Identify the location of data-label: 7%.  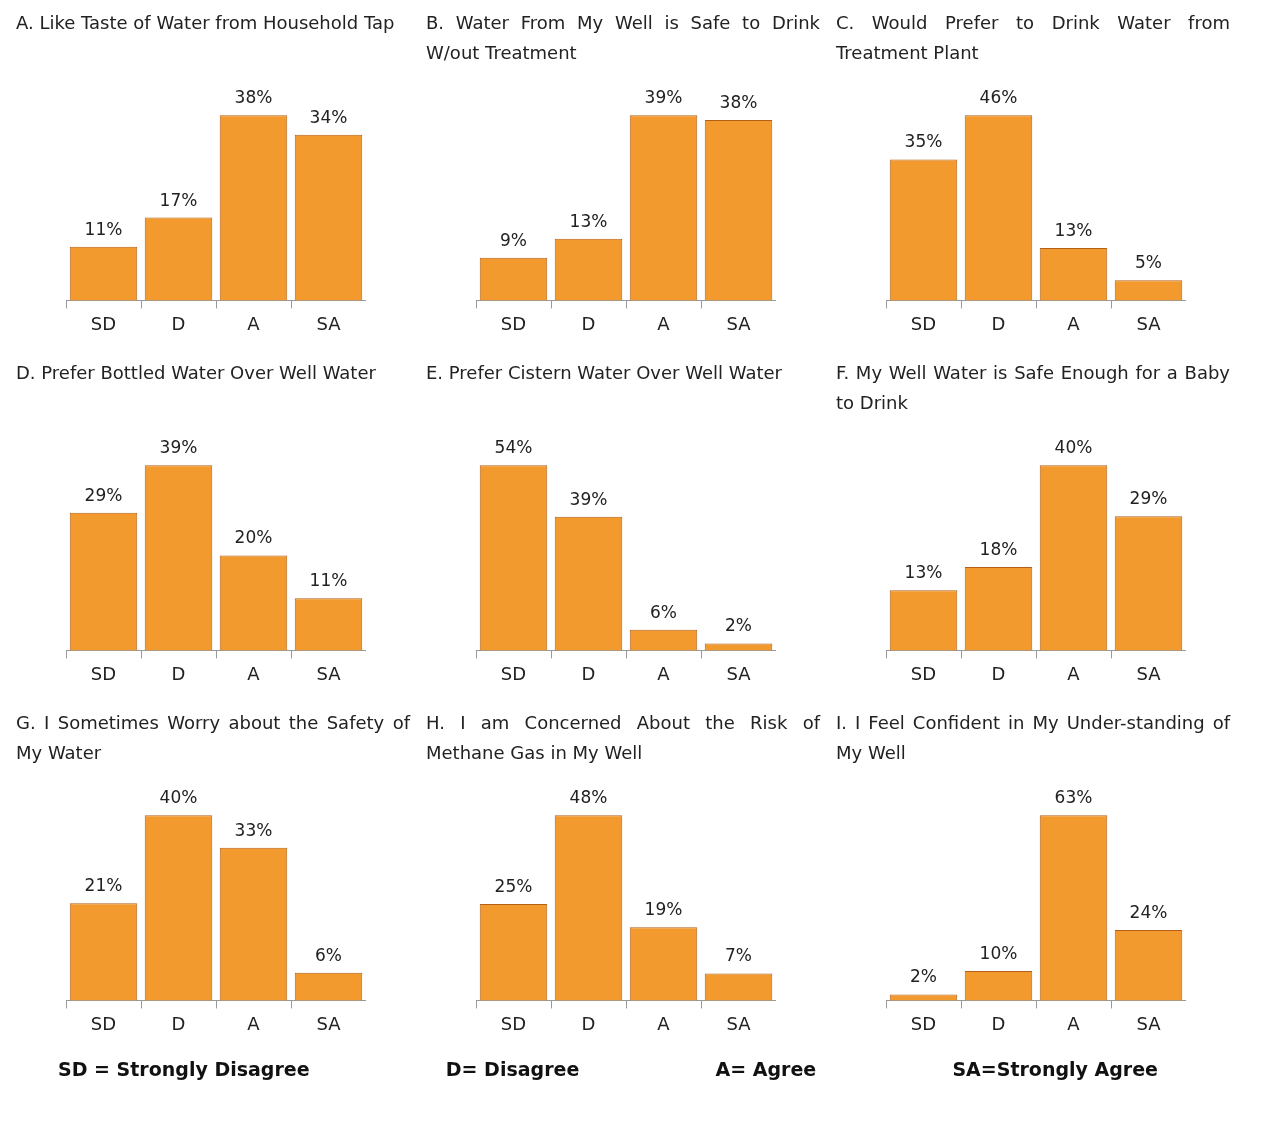
(738, 955).